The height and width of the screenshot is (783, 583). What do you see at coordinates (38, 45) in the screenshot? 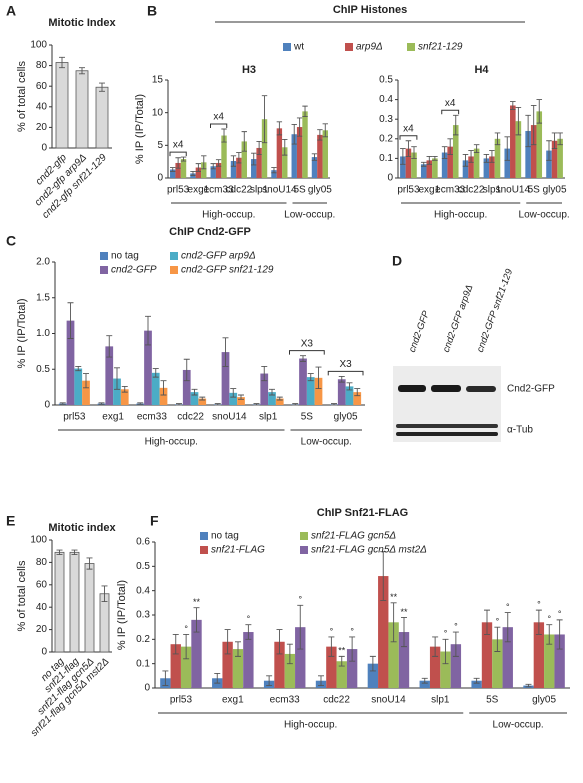
I see `y-tick-label: 100` at bounding box center [38, 45].